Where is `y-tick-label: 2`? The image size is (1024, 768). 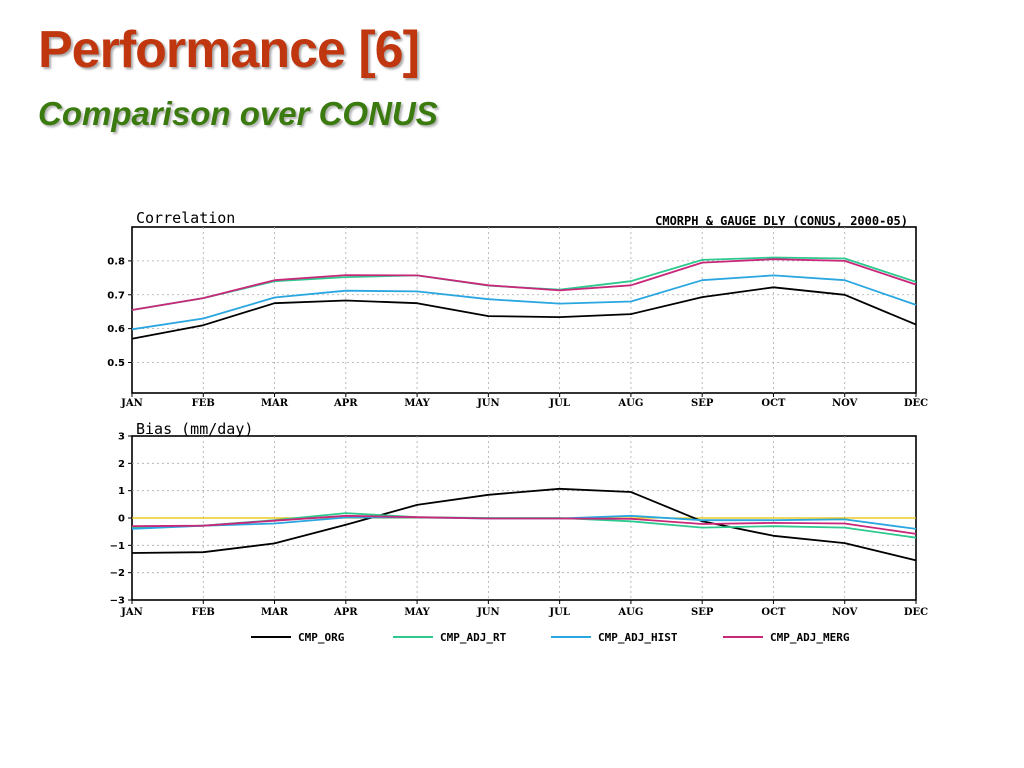 y-tick-label: 2 is located at coordinates (121, 464).